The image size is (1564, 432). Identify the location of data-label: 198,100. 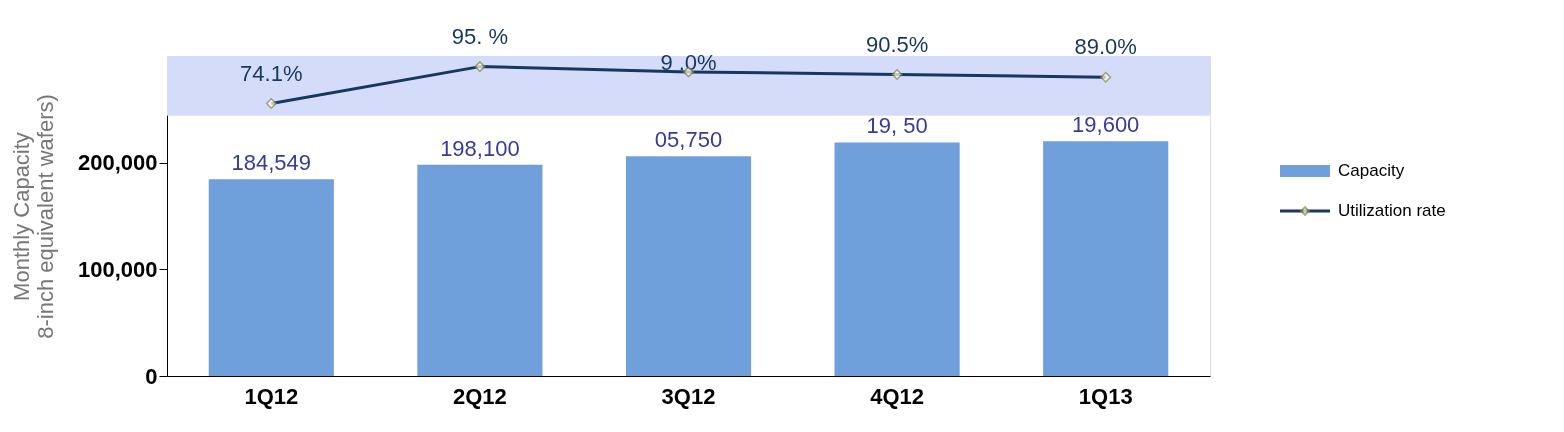
(480, 148).